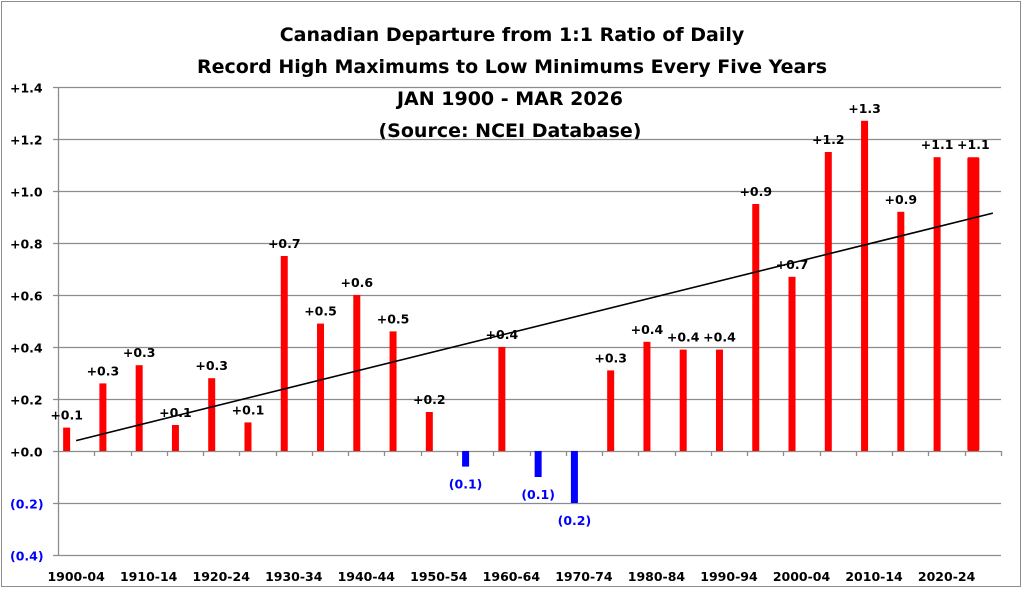  I want to click on x-tick-label: 1970-74, so click(584, 576).